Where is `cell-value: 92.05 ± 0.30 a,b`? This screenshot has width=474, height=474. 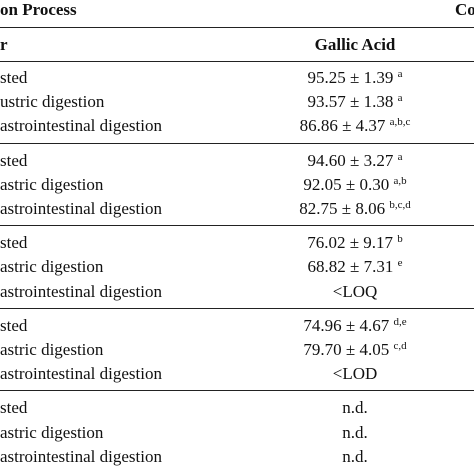 cell-value: 92.05 ± 0.30 a,b is located at coordinates (354, 185).